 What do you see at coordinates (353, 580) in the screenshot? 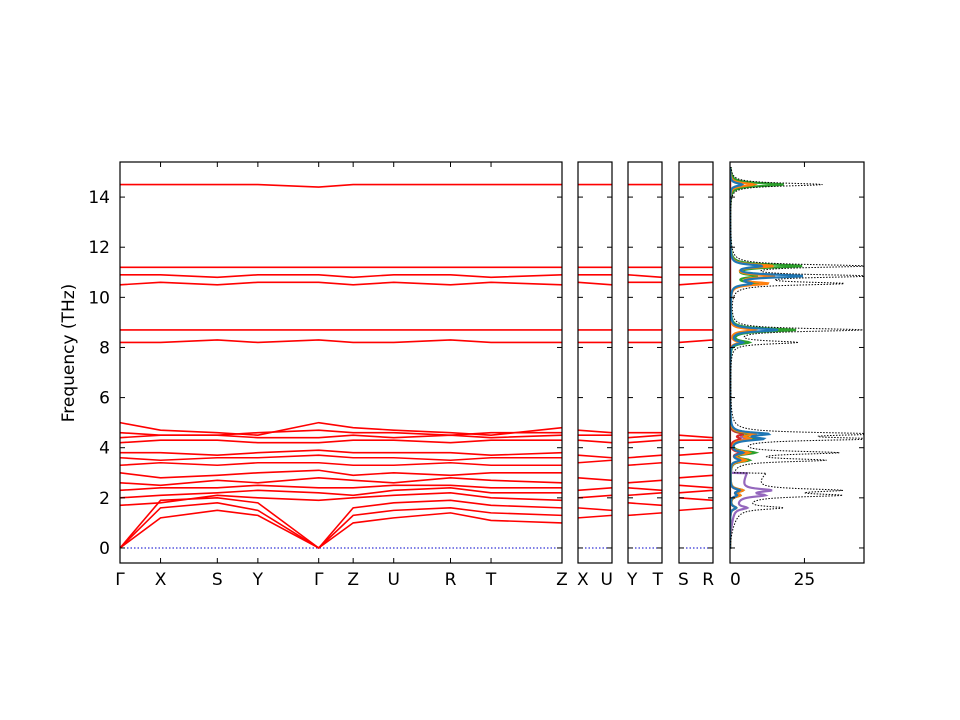
I see `x-tick-label-5: Z` at bounding box center [353, 580].